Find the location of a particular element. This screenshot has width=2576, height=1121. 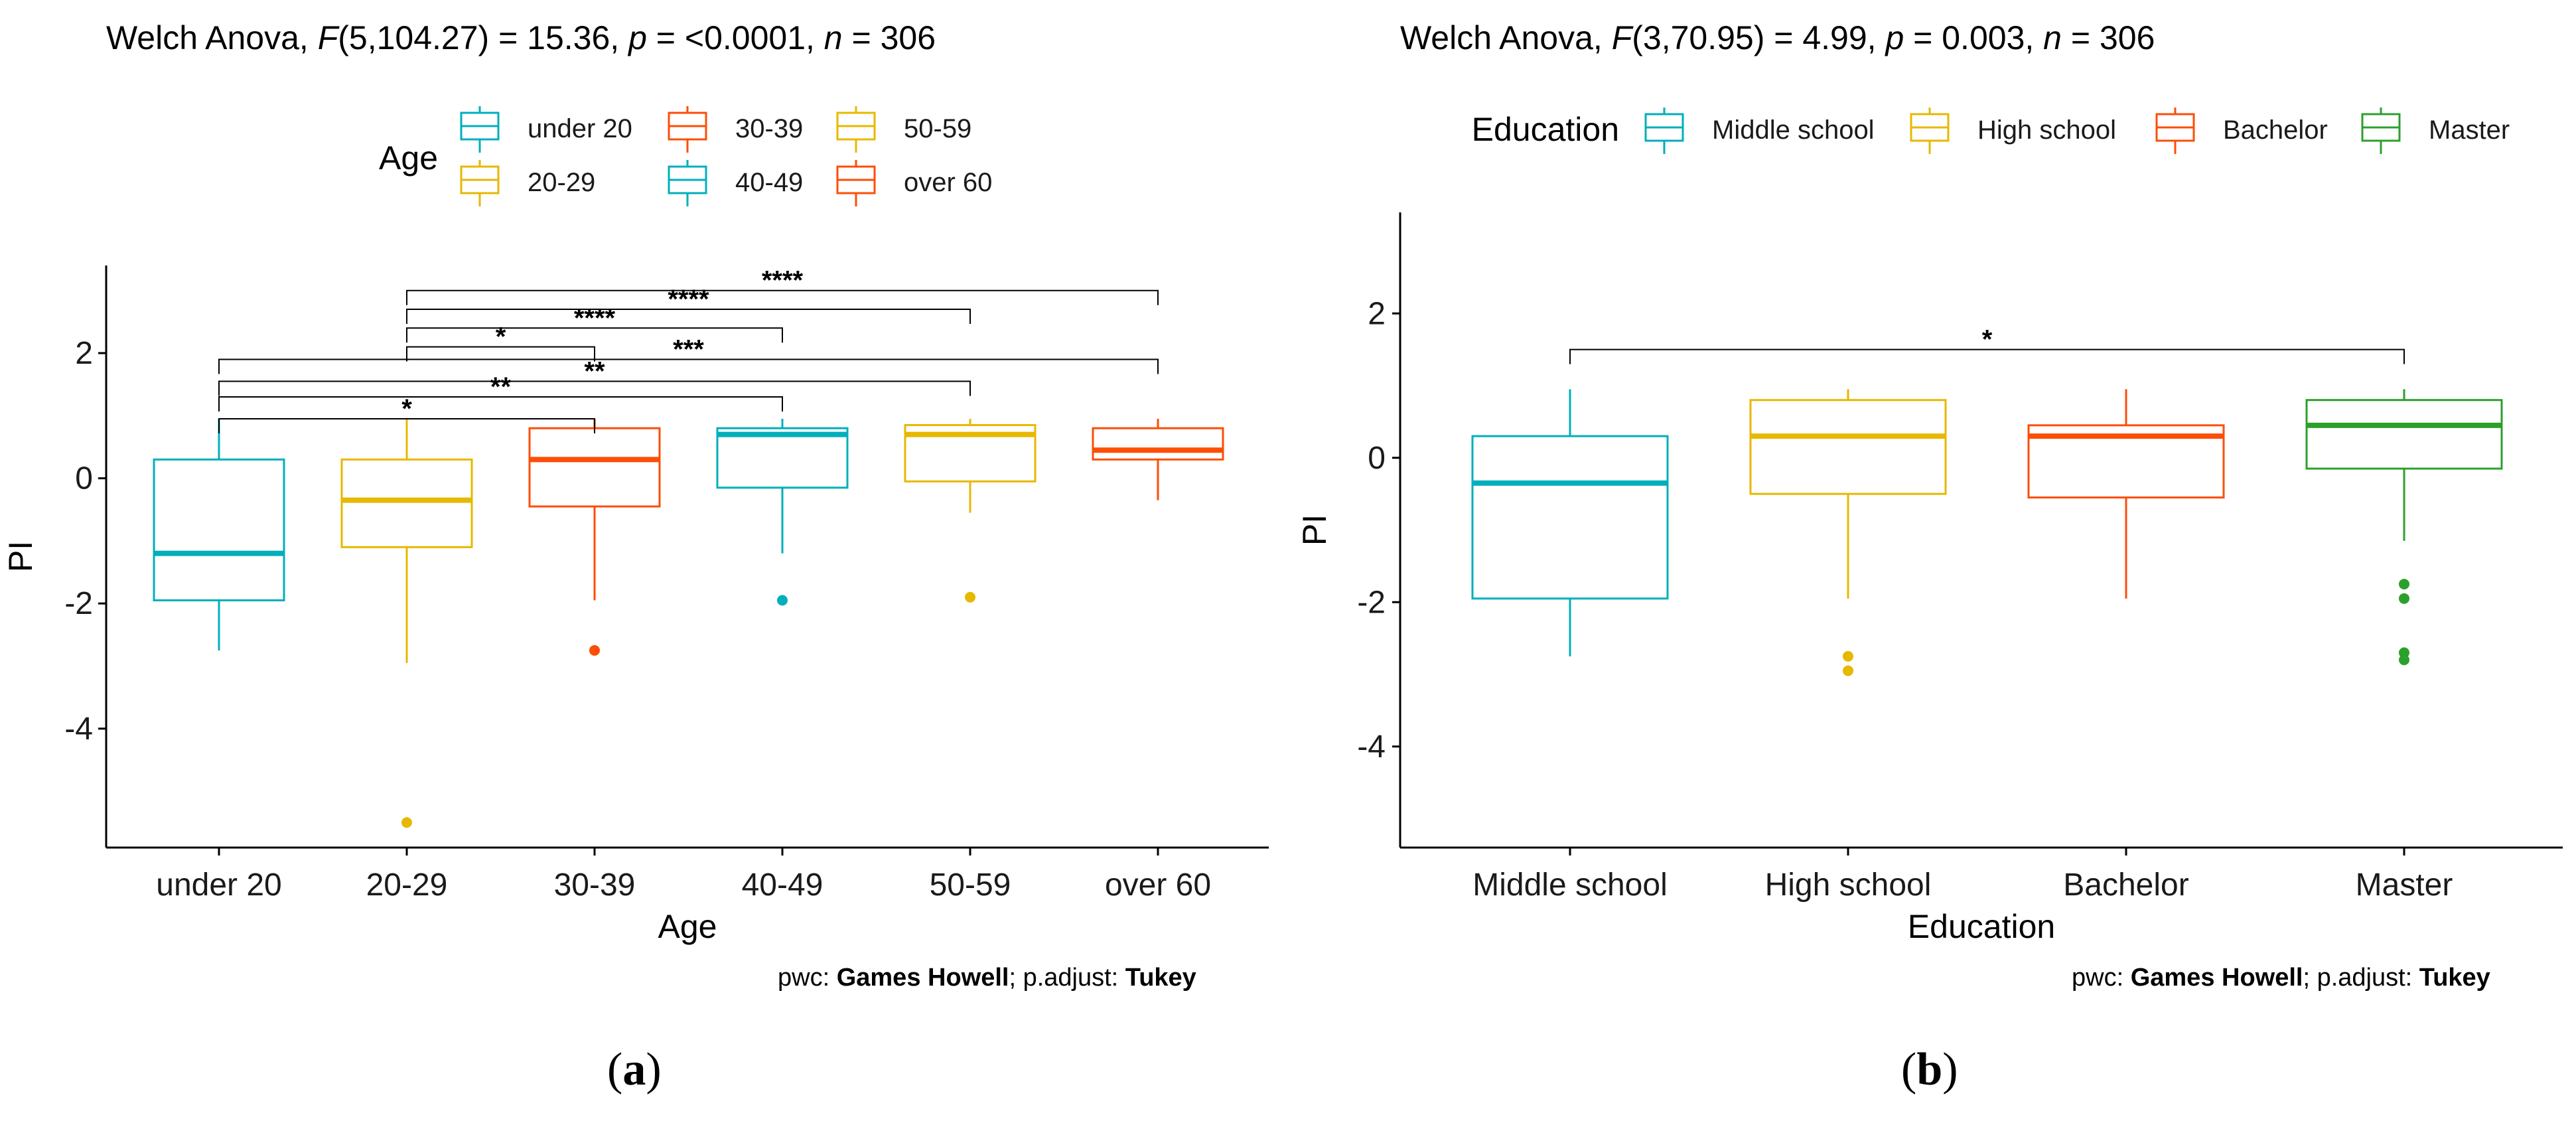

chart-b-x-axis-title: Education is located at coordinates (1982, 926).